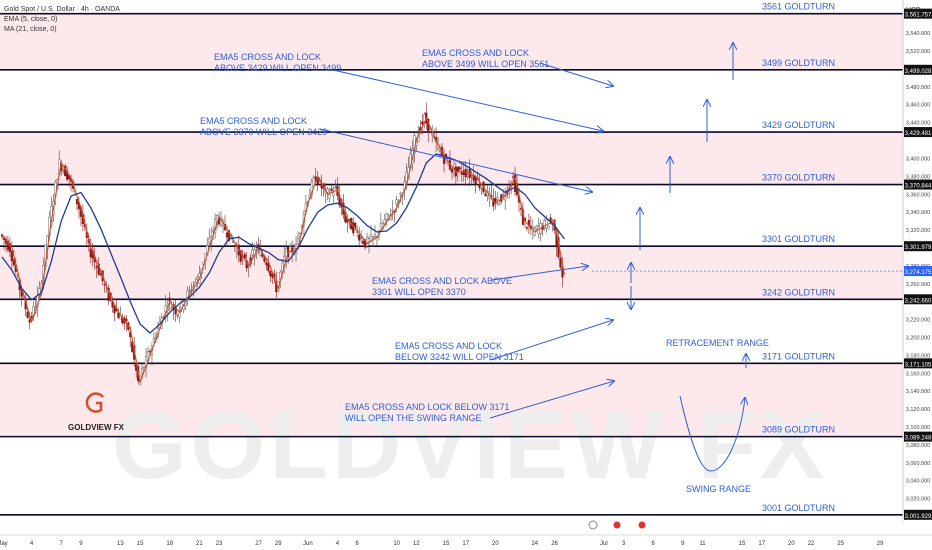  Describe the element at coordinates (918, 392) in the screenshot. I see `price-tick-label: 3,140.000` at that location.